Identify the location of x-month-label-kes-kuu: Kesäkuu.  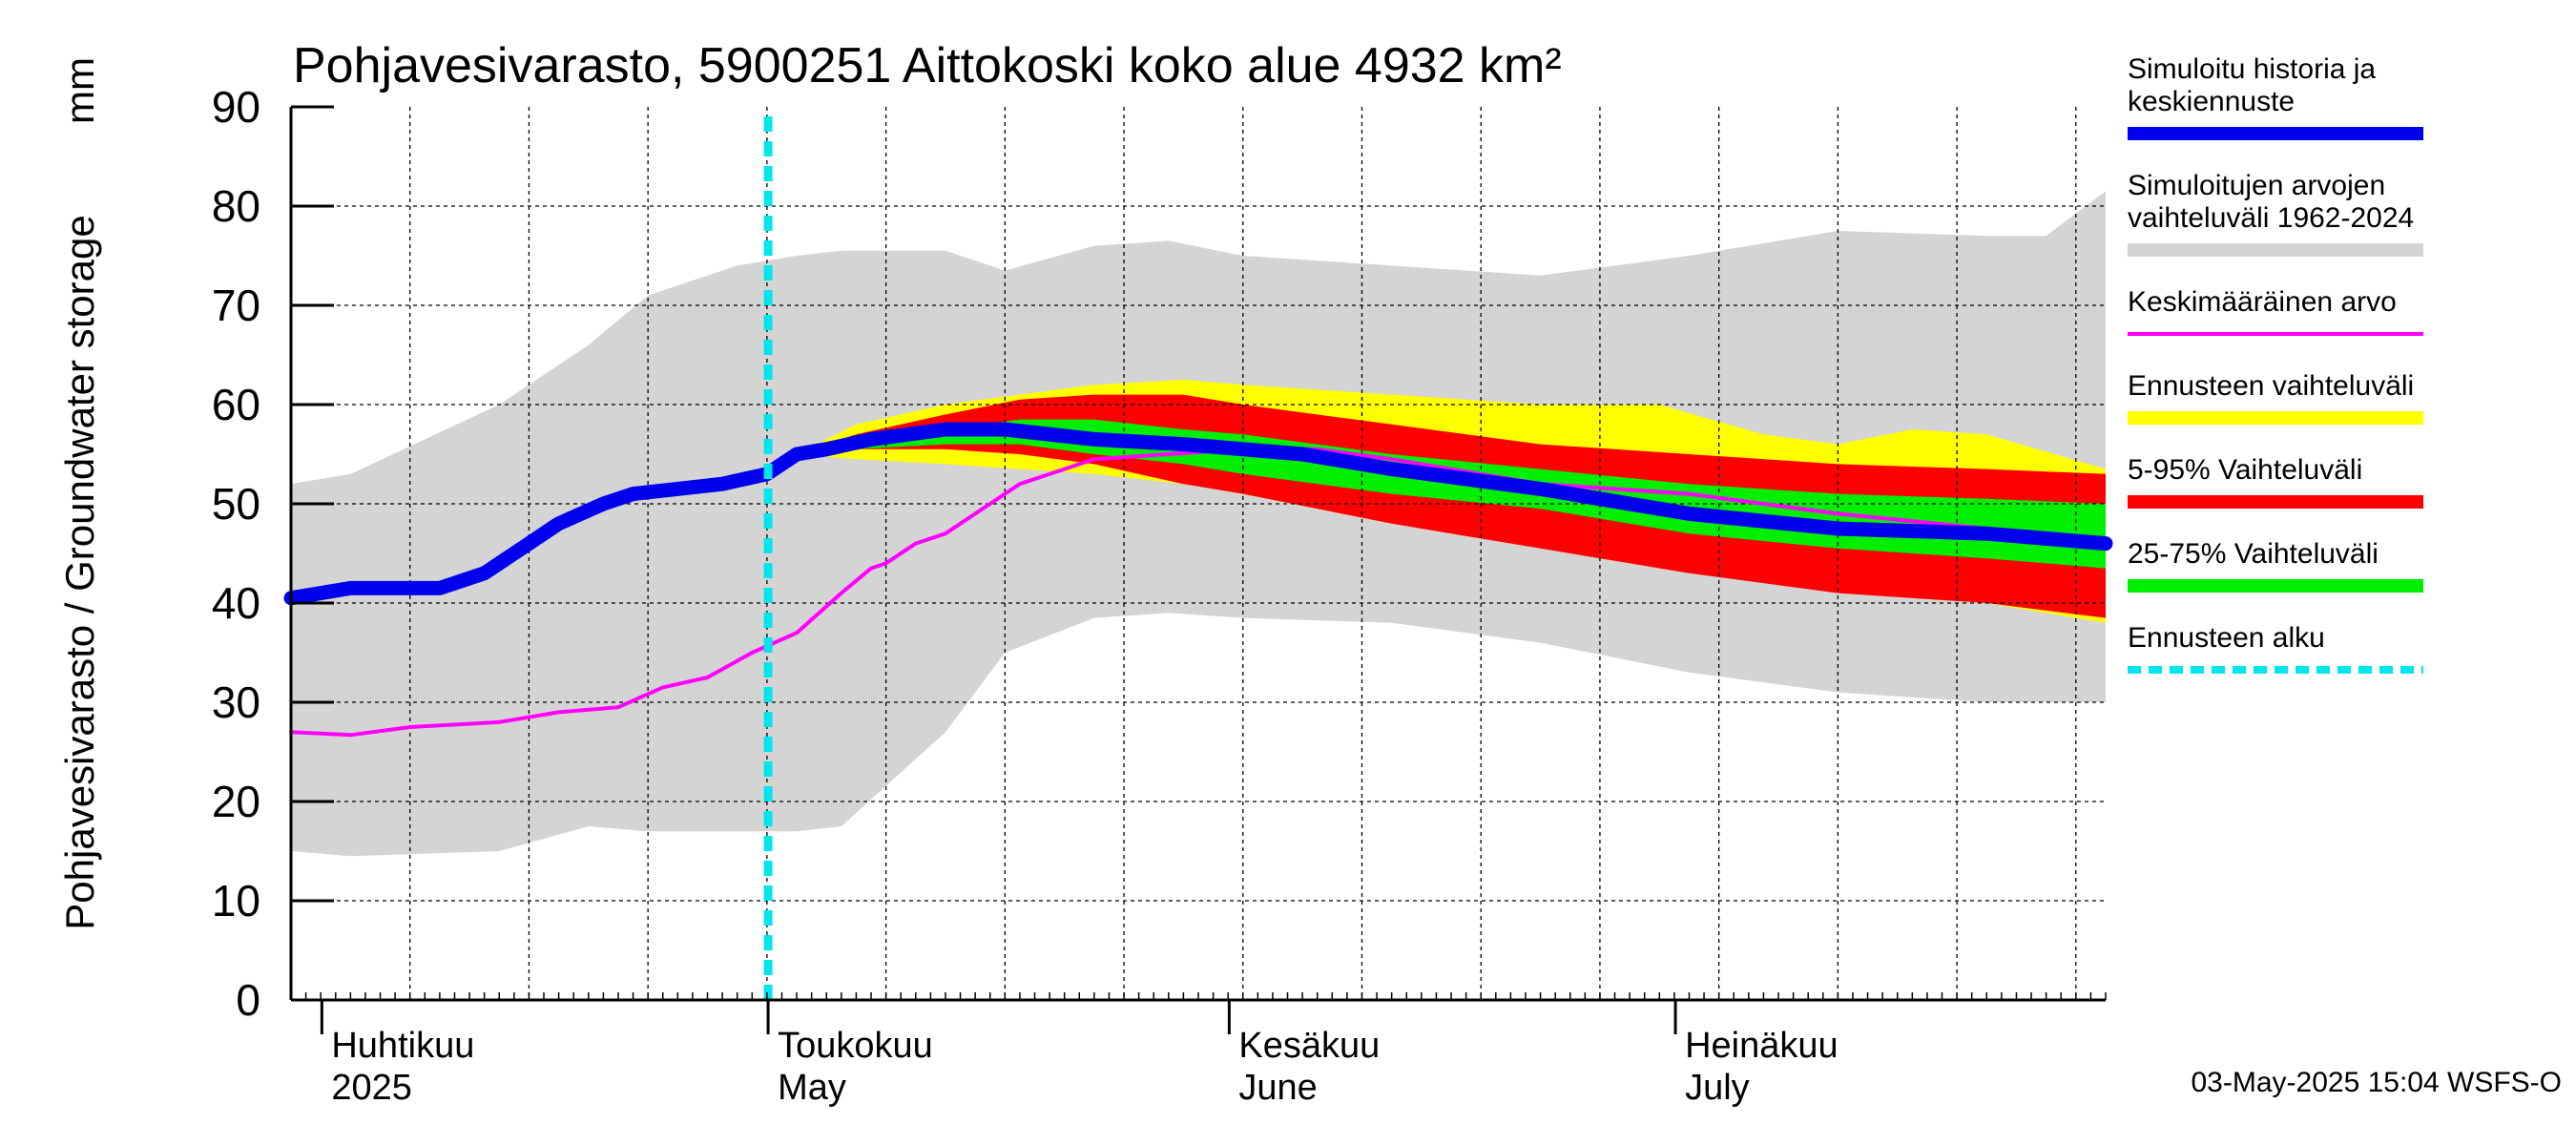
(1309, 1046).